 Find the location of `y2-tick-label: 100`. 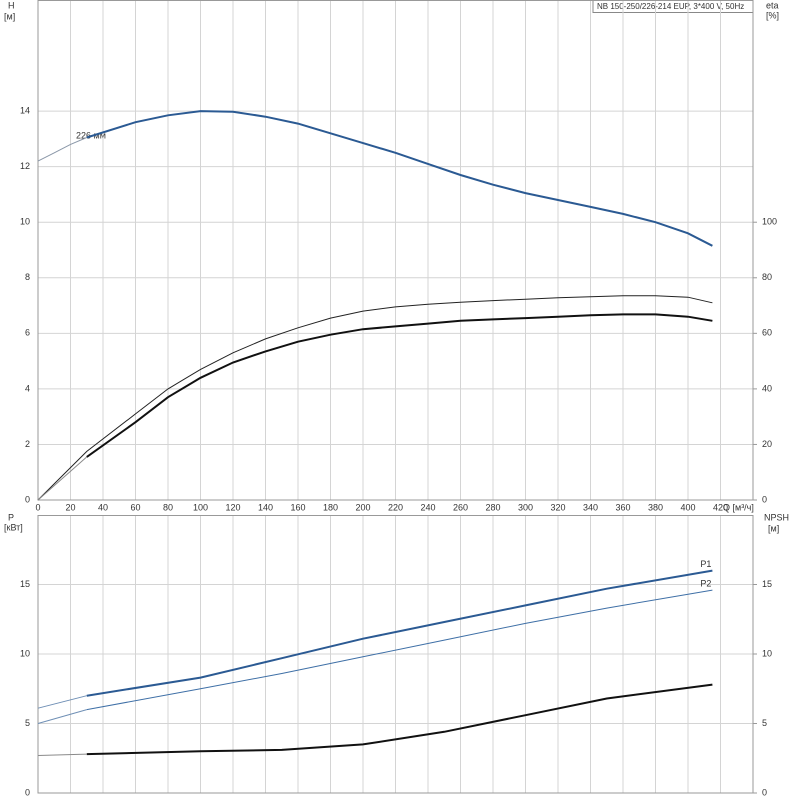

y2-tick-label: 100 is located at coordinates (769, 222).